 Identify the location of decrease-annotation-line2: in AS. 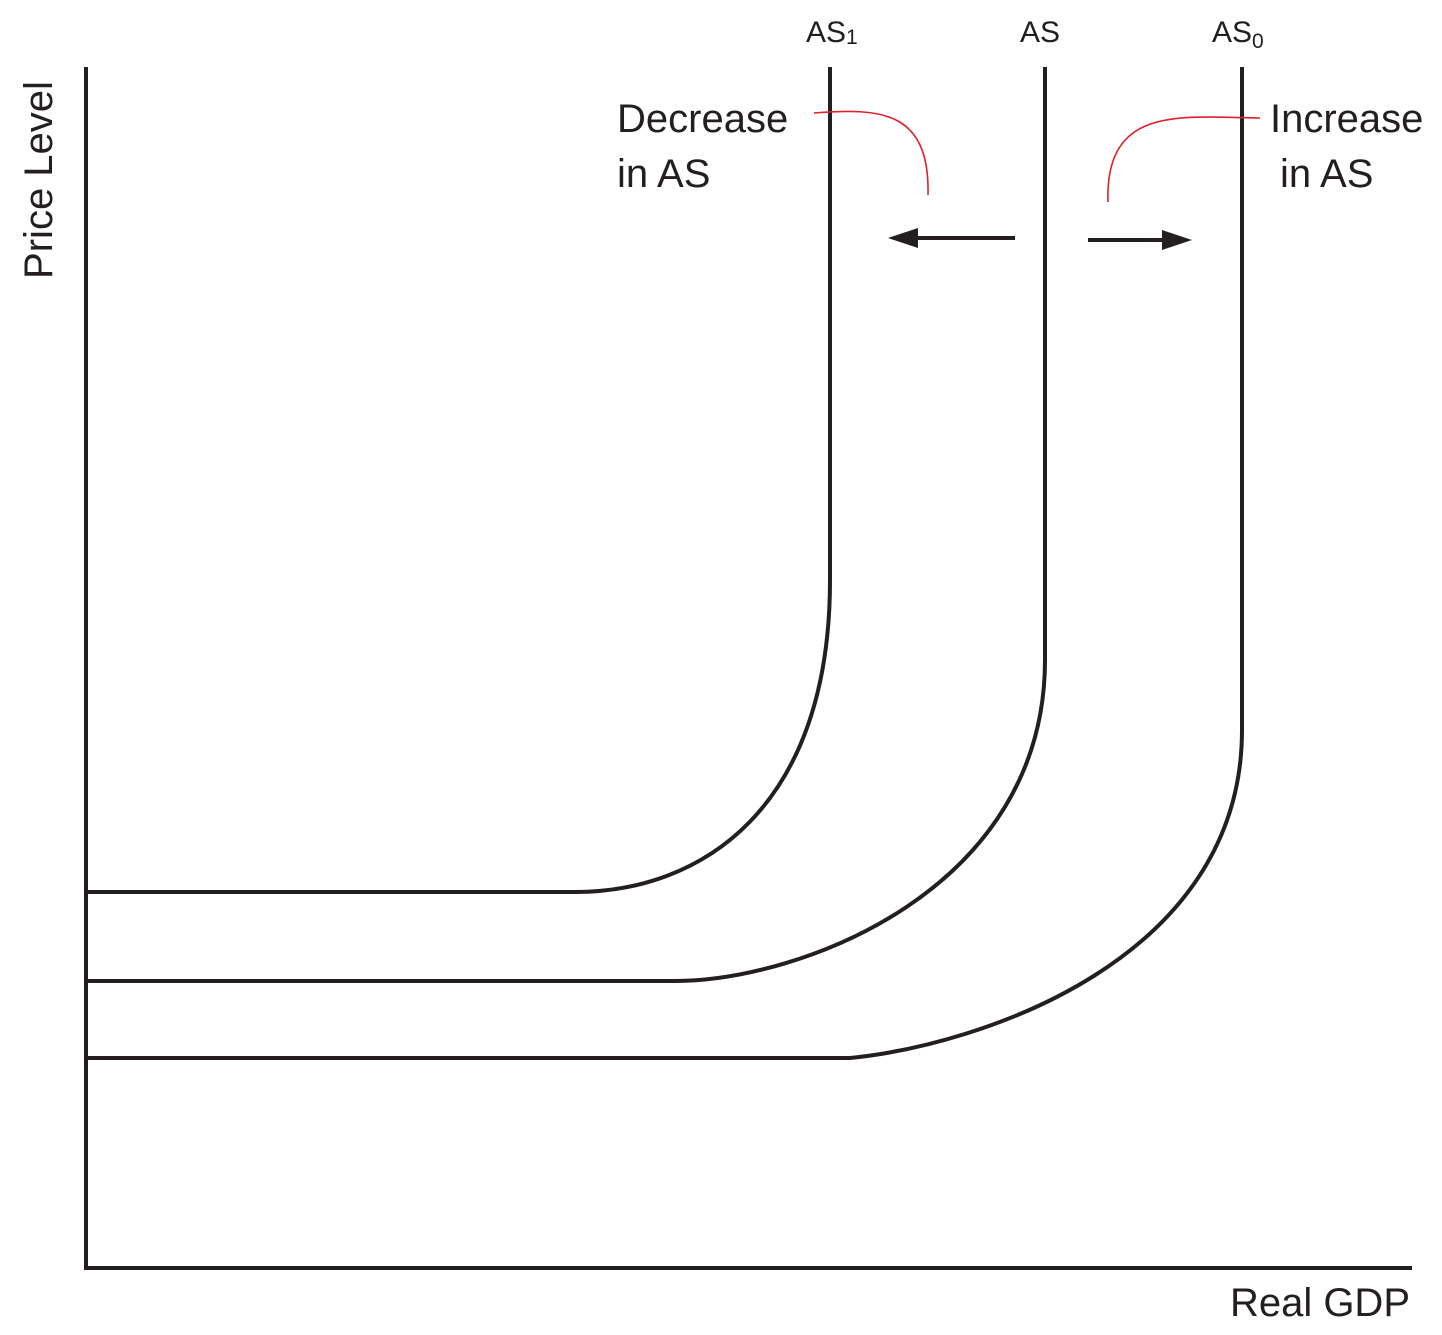
(663, 174).